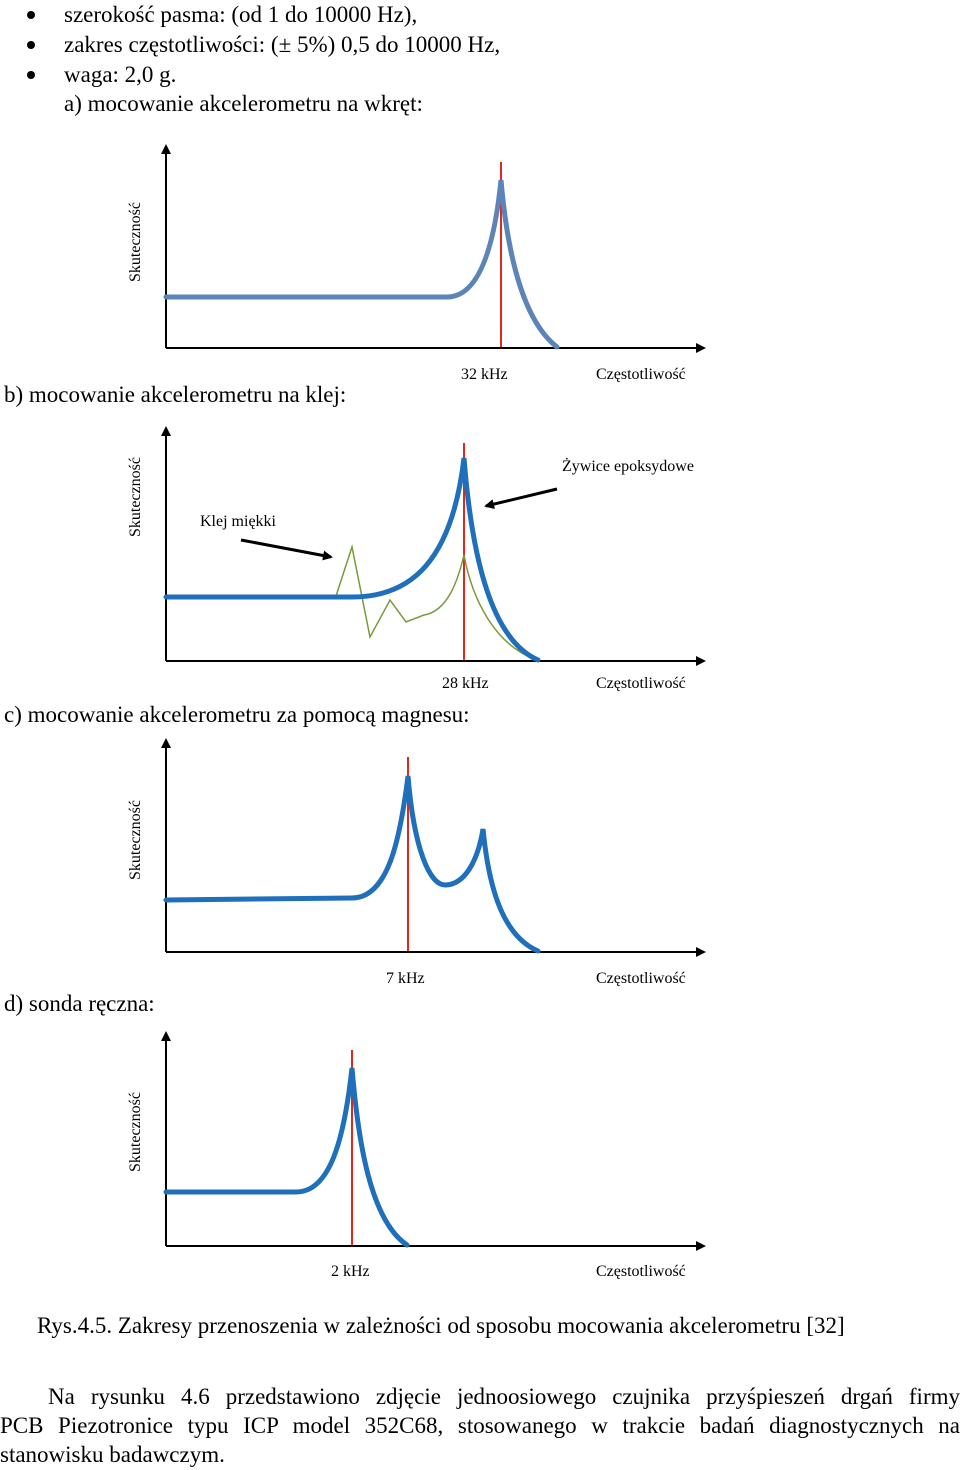 The image size is (960, 1470). I want to click on panel-d-x-label: Częstotliwość, so click(641, 1271).